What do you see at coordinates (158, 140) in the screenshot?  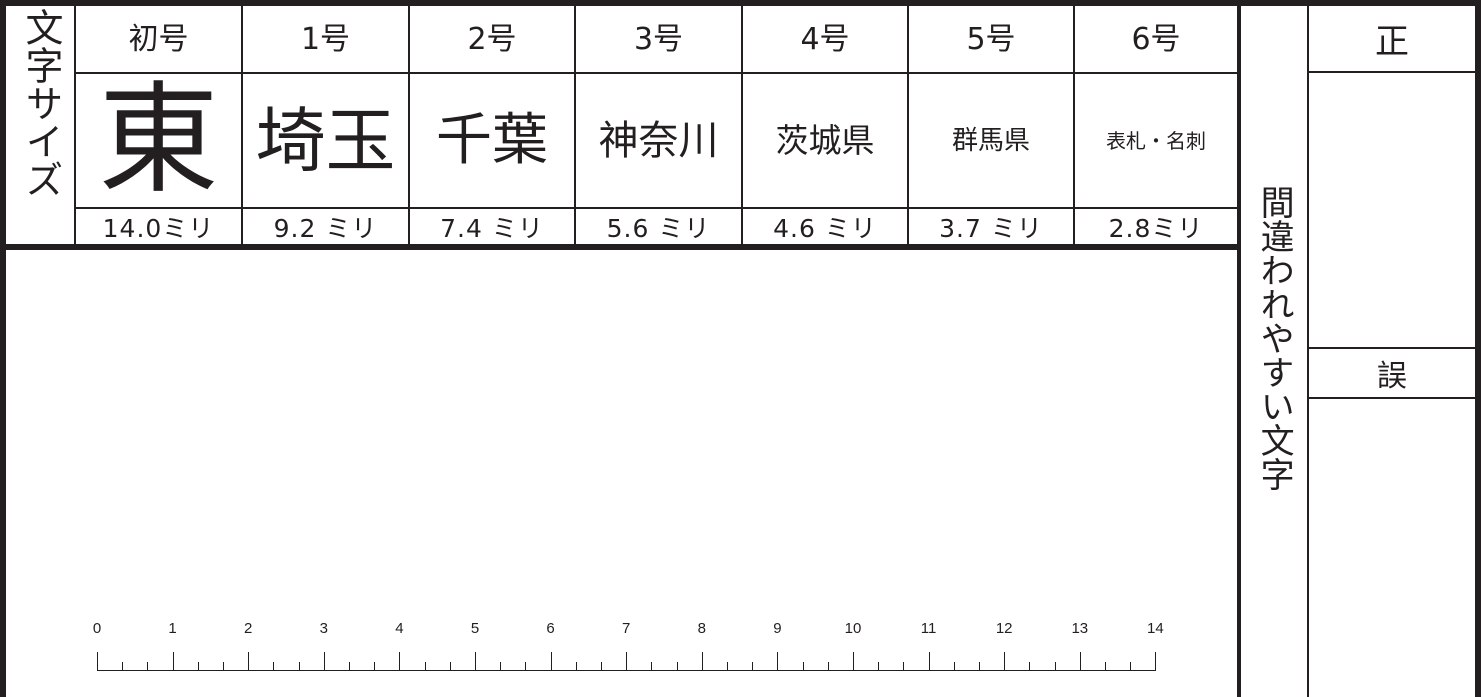 I see `sample-text-0: 東` at bounding box center [158, 140].